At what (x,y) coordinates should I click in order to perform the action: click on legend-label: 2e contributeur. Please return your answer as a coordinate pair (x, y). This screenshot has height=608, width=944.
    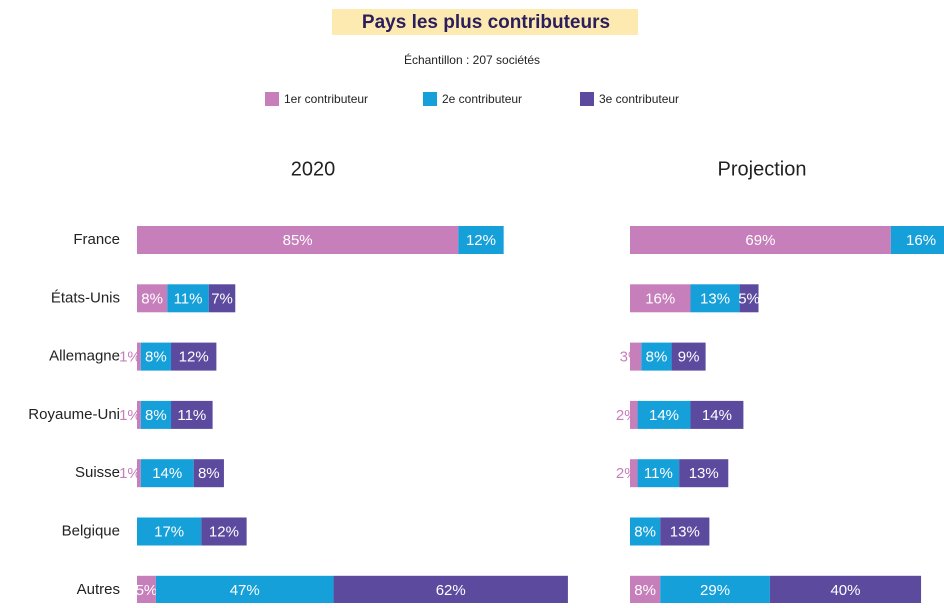
    Looking at the image, I should click on (482, 99).